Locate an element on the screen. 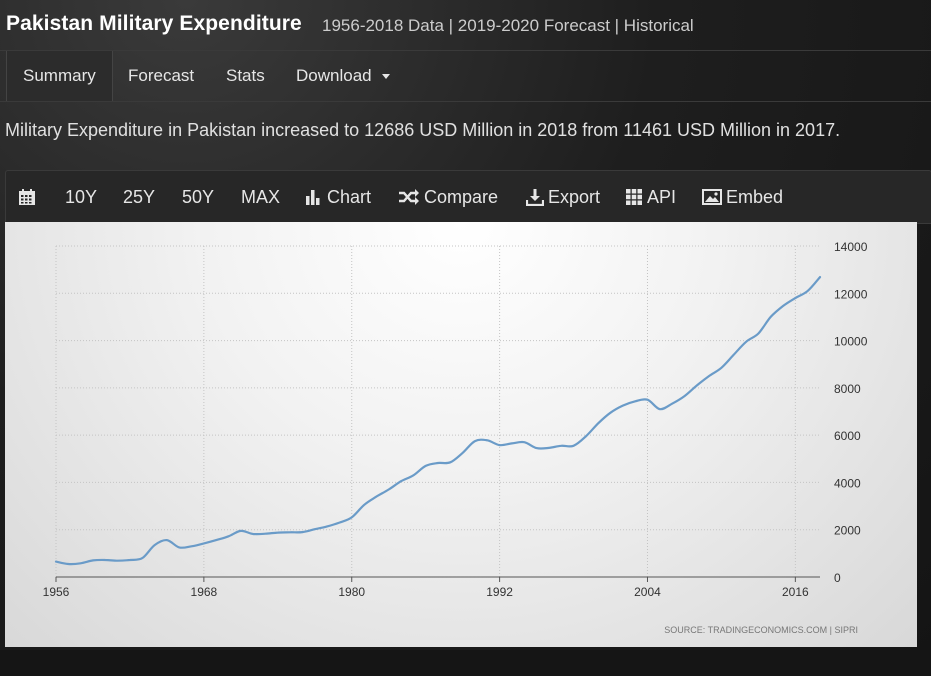 The height and width of the screenshot is (676, 931). embed-button: Embed is located at coordinates (742, 197).